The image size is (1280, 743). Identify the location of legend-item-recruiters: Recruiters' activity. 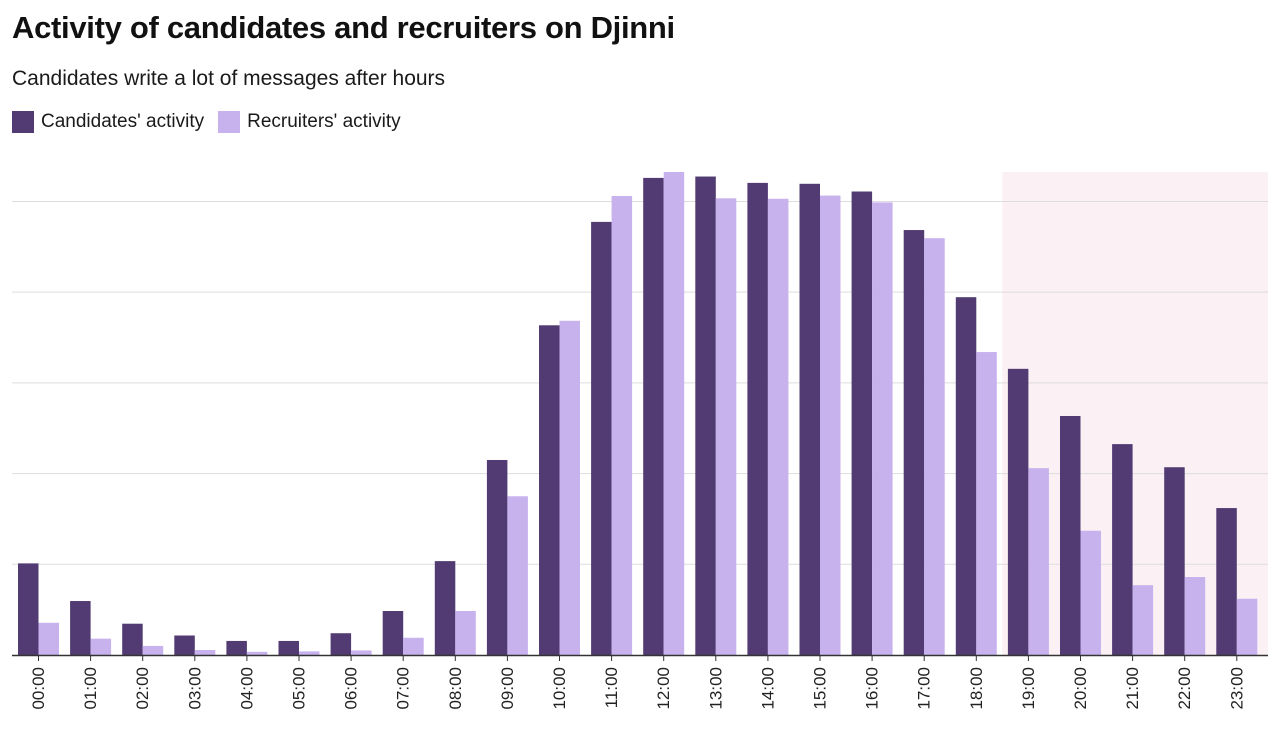
(309, 122).